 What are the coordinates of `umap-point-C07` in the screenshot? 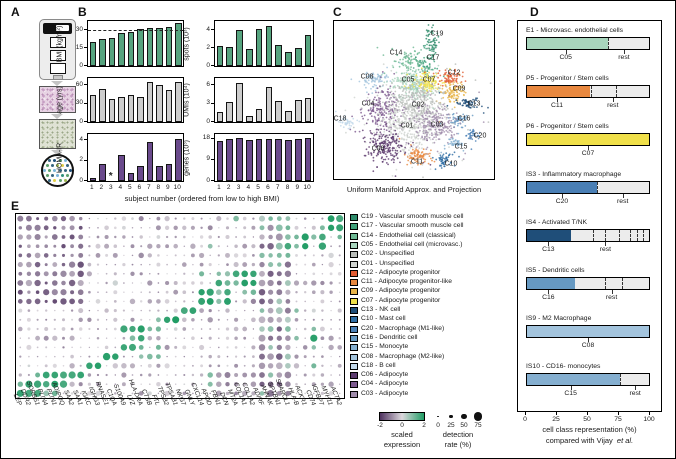 It's located at (434, 83).